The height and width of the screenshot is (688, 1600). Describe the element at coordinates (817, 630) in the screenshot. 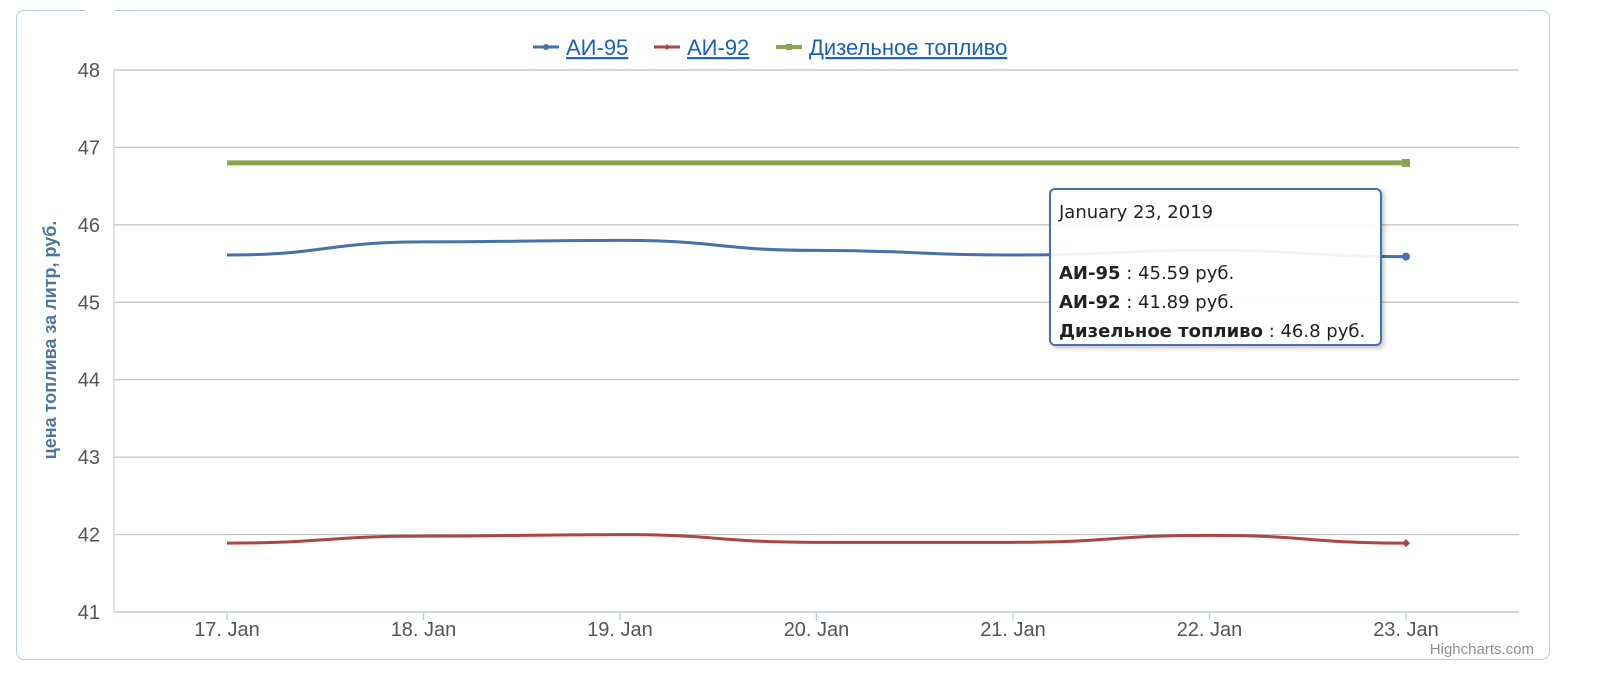

I see `x-tick-label: 20. Jan` at that location.